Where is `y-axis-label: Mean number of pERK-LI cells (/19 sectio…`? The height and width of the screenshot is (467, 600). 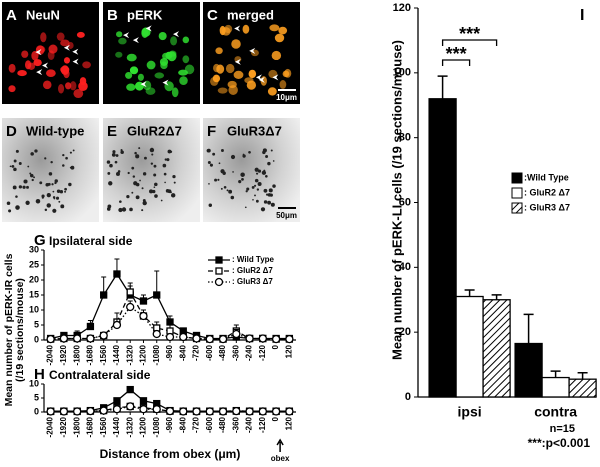 y-axis-label: Mean number of pERK-LI cells (/19 sectio… is located at coordinates (396, 200).